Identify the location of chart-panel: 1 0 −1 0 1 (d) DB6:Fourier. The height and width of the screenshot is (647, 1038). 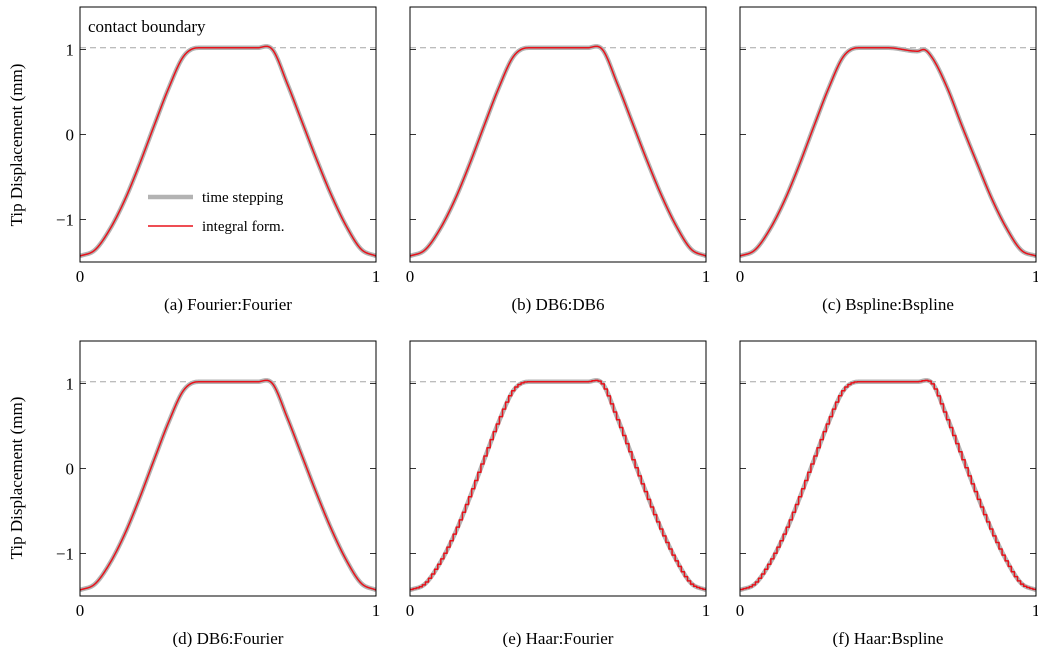
(218, 493).